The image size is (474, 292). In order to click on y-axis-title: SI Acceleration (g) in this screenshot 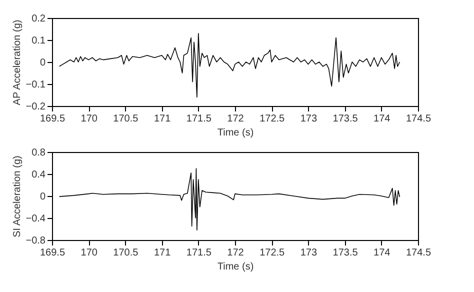, I will do `click(17, 197)`.